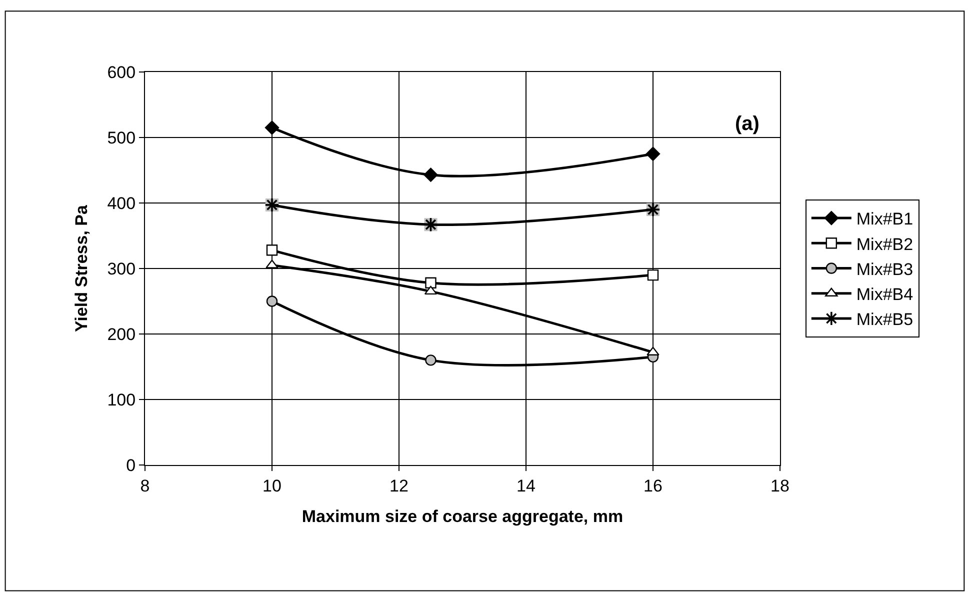  What do you see at coordinates (885, 320) in the screenshot?
I see `legend-label: Mix#B5` at bounding box center [885, 320].